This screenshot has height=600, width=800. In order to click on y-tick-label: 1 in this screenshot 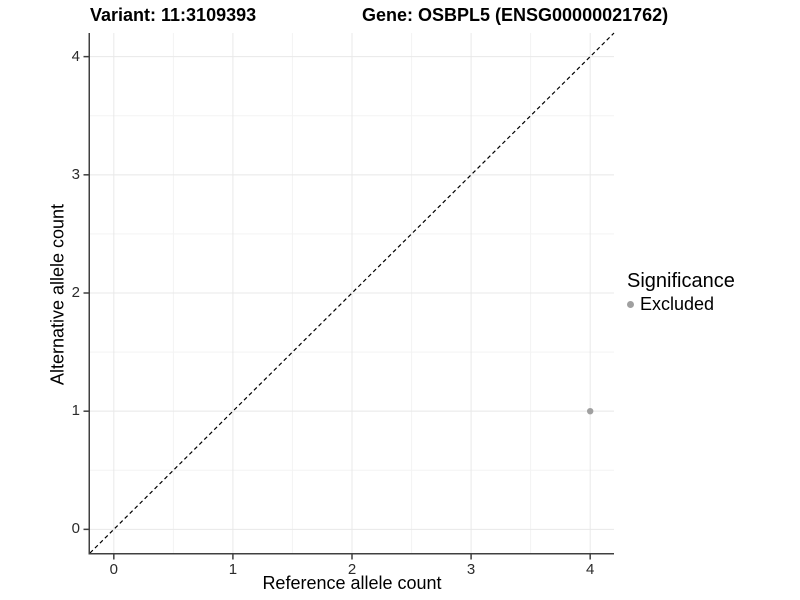, I will do `click(75, 411)`.